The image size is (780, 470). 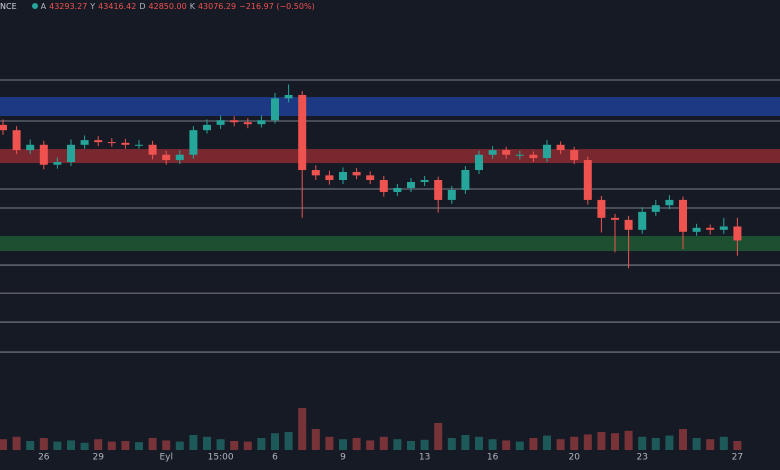 What do you see at coordinates (221, 458) in the screenshot?
I see `x-tick-label: 15:00` at bounding box center [221, 458].